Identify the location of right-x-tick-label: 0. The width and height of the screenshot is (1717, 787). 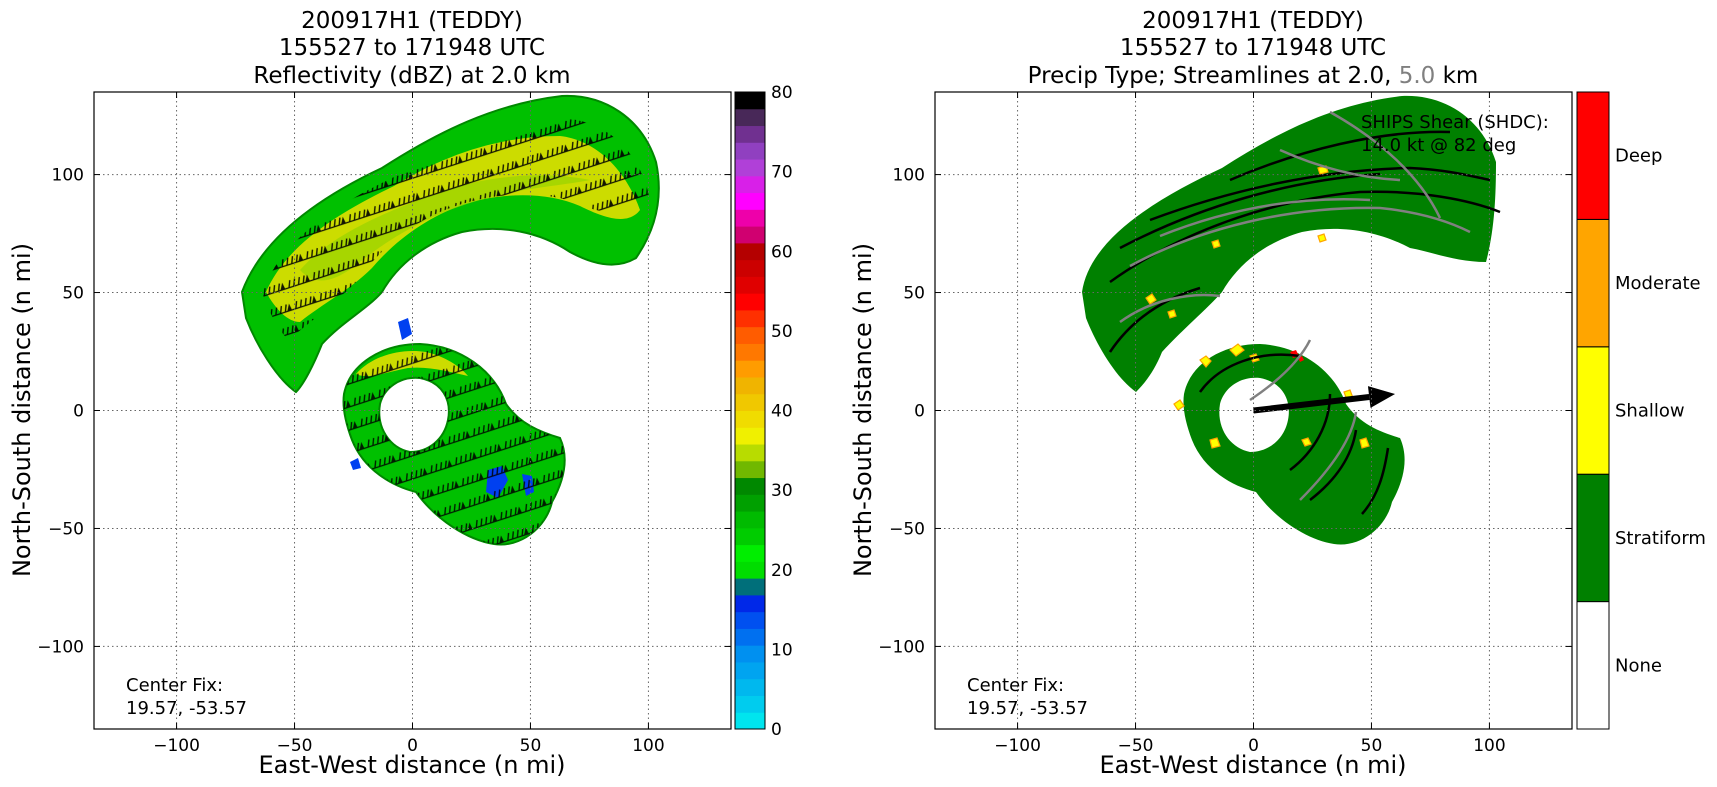
(1253, 746).